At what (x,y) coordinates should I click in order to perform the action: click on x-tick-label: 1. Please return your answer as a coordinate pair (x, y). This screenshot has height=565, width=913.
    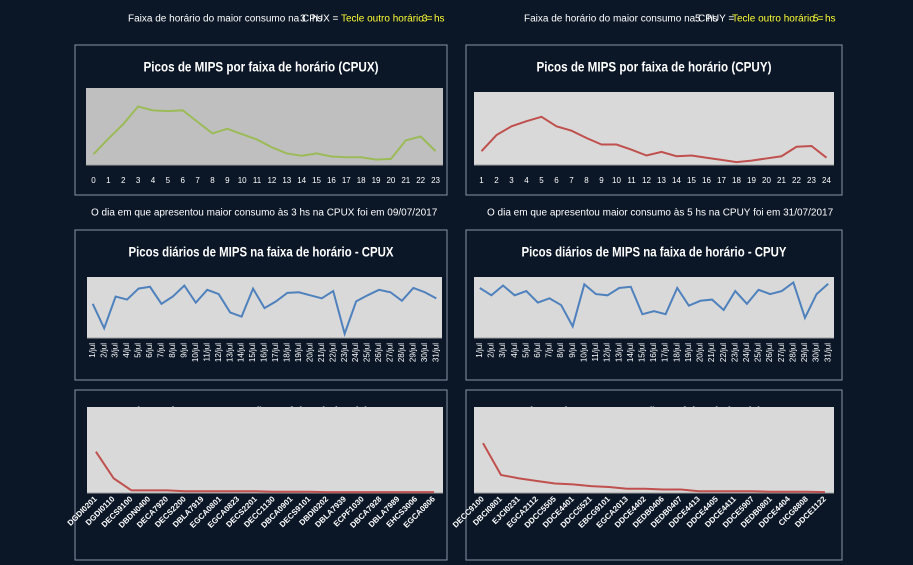
    Looking at the image, I should click on (481, 180).